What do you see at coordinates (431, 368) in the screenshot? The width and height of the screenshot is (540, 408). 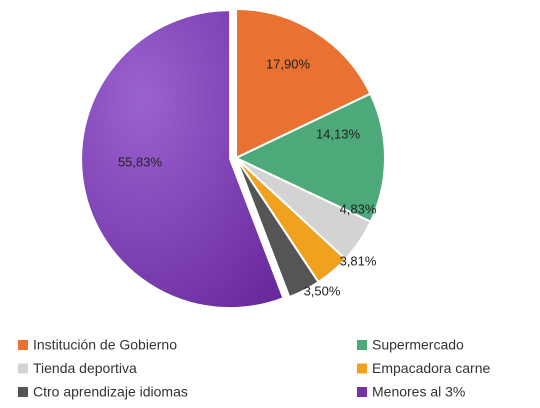 I see `legend-label: Empacadora carne` at bounding box center [431, 368].